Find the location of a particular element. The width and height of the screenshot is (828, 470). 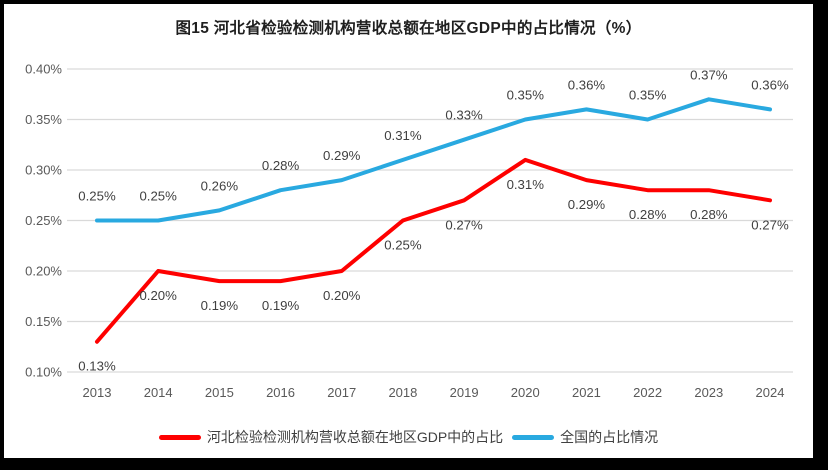

x-axis-tick-label: 2021 is located at coordinates (586, 392).